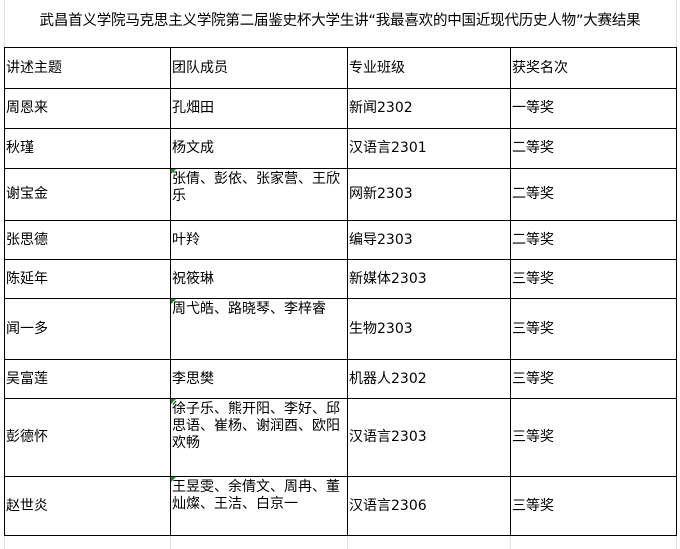  I want to click on cell-text: 机器人2302, so click(388, 378).